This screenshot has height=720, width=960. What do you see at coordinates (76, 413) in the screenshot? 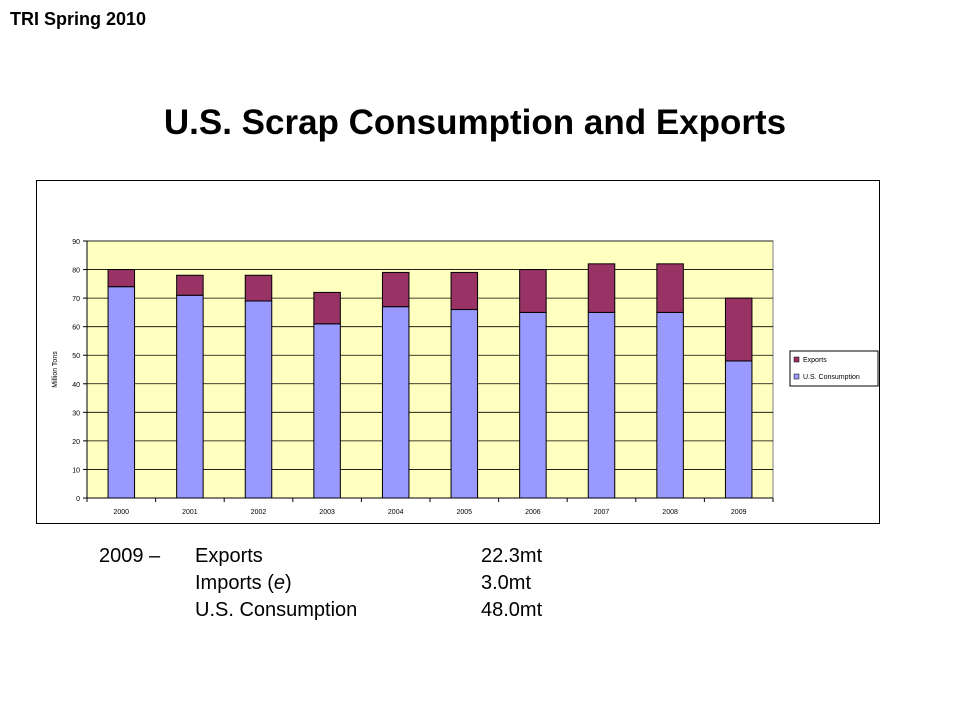
I see `y-tick-label: 30` at bounding box center [76, 413].